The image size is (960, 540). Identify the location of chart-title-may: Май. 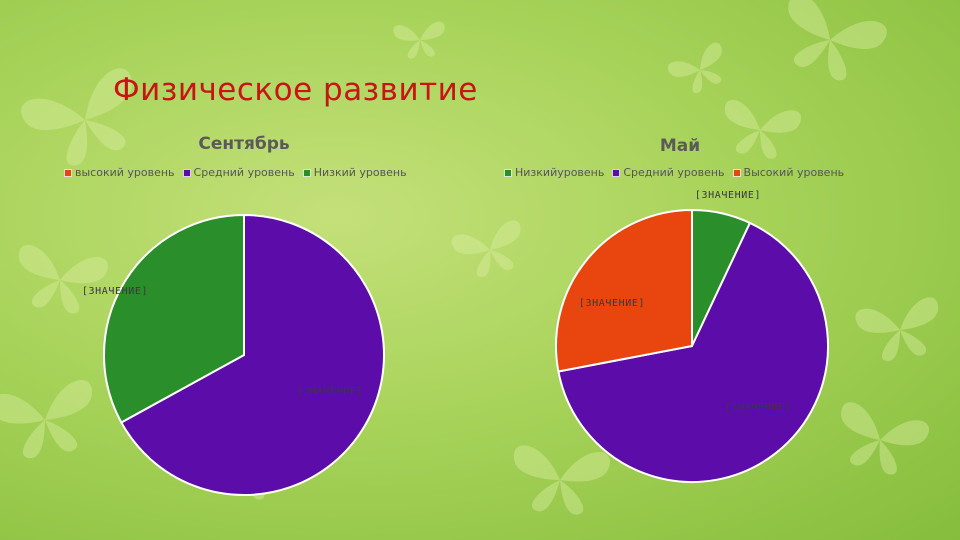
(680, 146).